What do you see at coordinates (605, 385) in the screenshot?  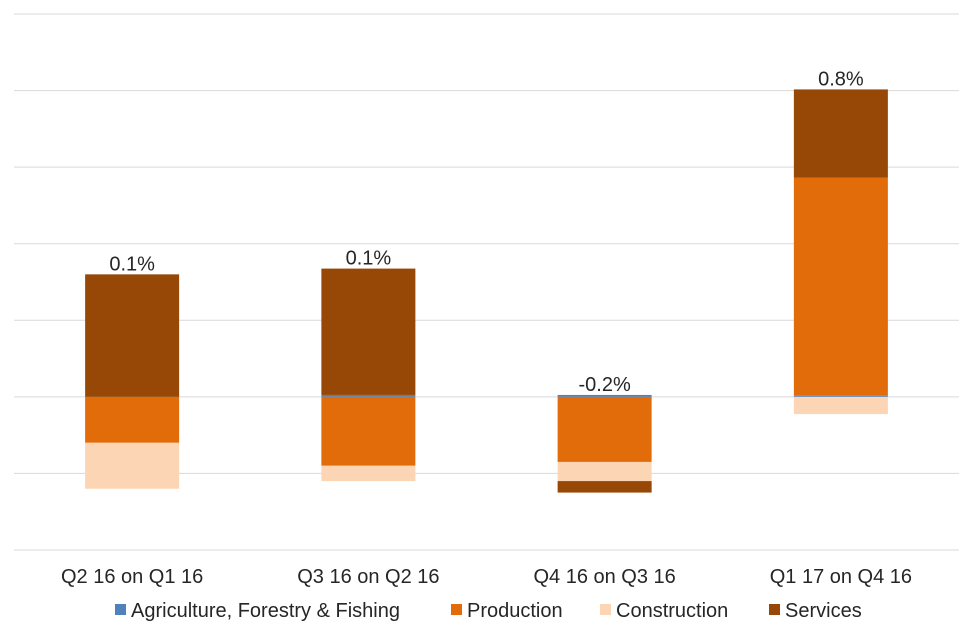 I see `total-label: -0.2%` at bounding box center [605, 385].